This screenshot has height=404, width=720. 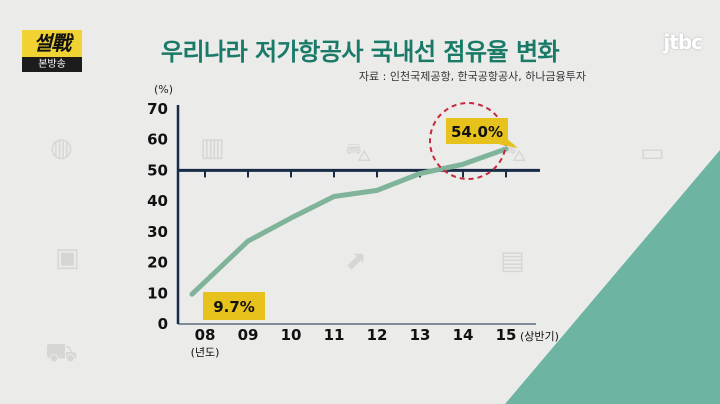 I want to click on chart-title: 우리나라 저가항공사 국내선 점유율 변화, so click(x=360, y=52).